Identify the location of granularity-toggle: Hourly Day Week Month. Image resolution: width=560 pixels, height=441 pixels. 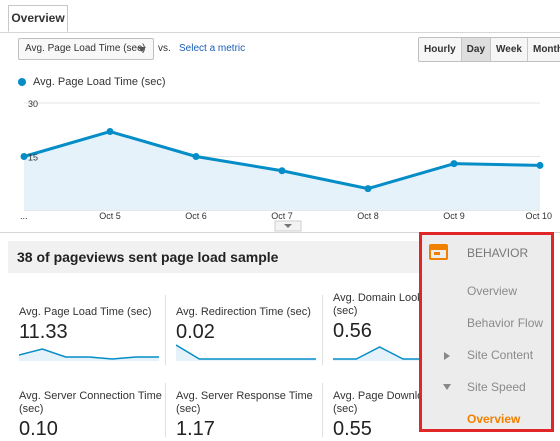
(489, 49).